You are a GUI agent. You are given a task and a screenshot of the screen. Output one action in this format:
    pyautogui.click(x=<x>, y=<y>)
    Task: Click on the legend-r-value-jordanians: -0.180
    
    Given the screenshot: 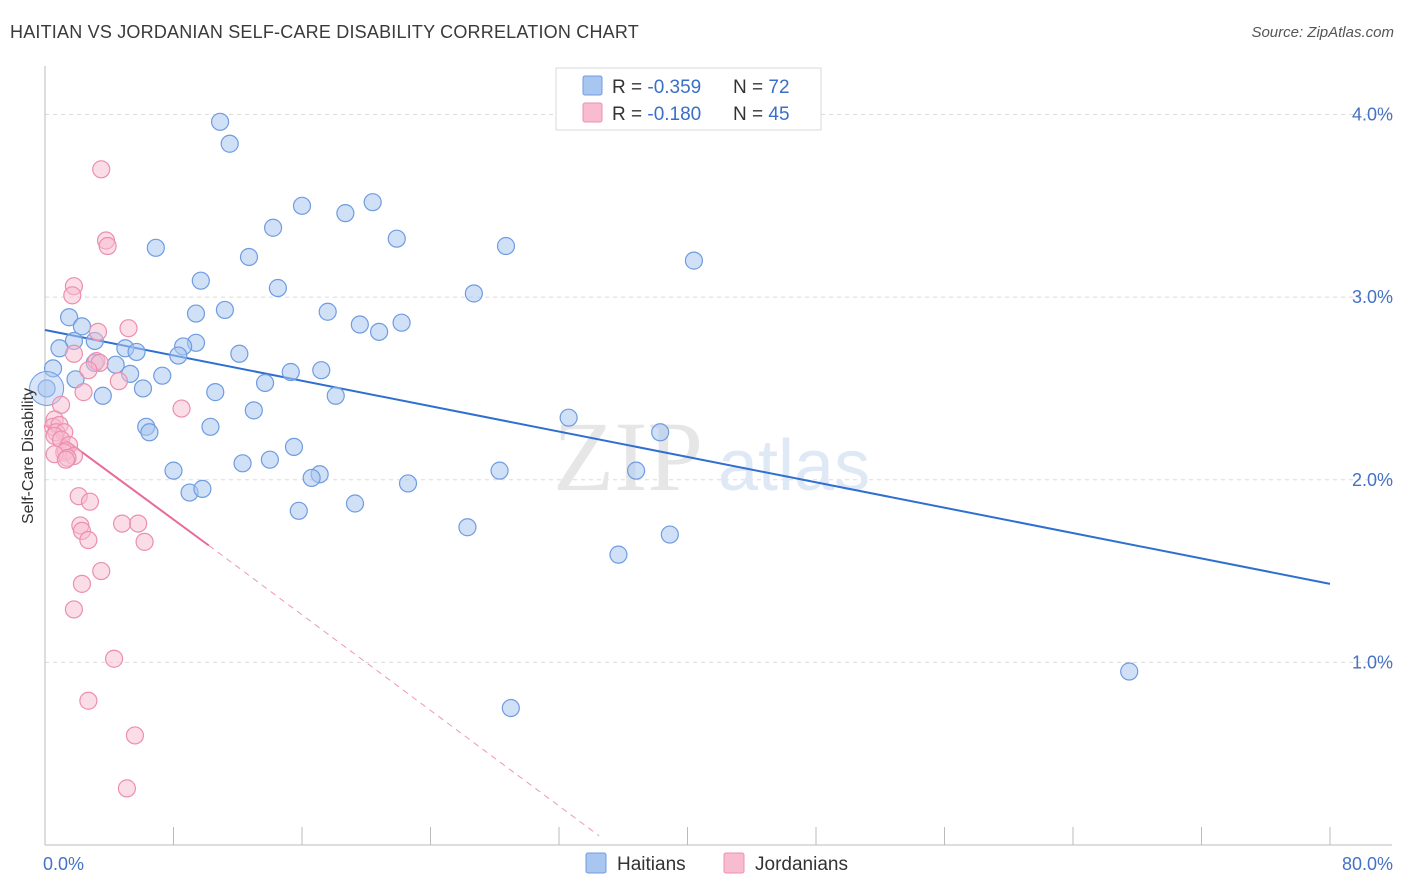 What is the action you would take?
    pyautogui.click(x=674, y=114)
    